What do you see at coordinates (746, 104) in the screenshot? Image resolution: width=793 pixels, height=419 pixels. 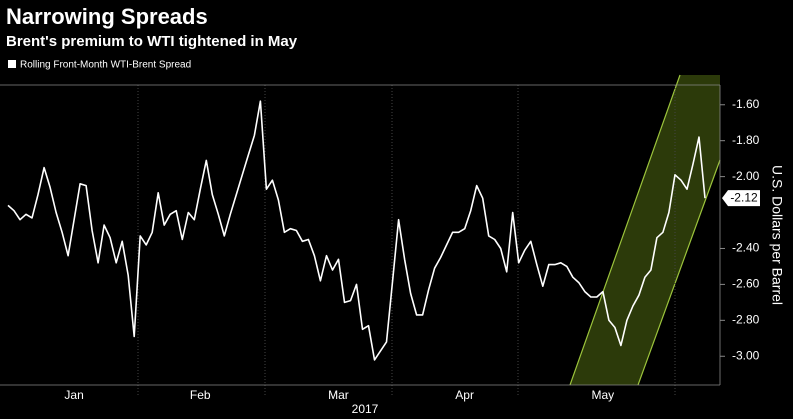 I see `y-tick-label: -1.60` at bounding box center [746, 104].